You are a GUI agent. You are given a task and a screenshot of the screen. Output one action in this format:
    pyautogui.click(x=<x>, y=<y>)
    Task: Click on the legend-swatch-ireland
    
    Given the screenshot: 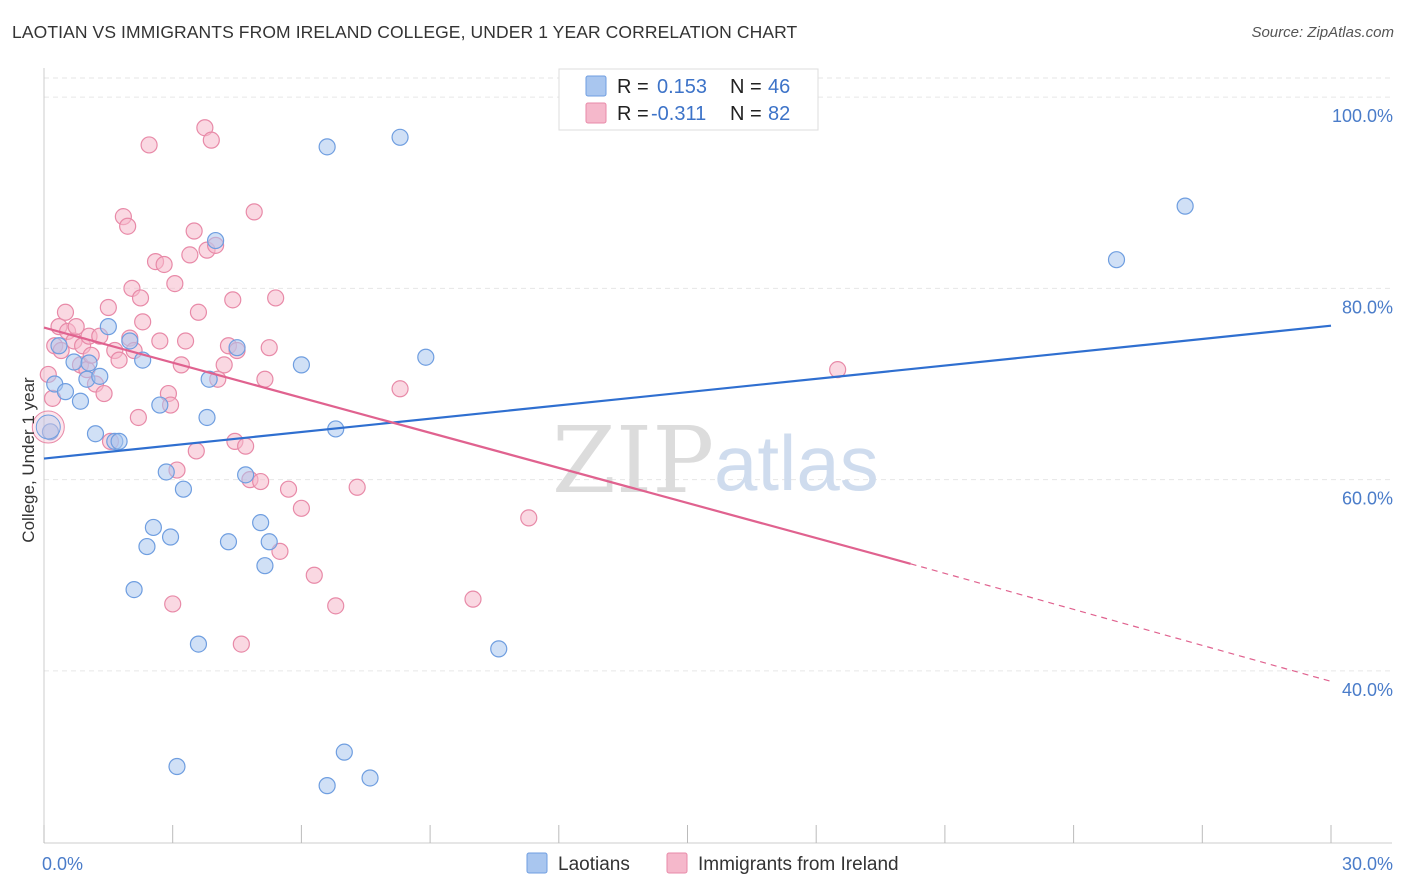 What is the action you would take?
    pyautogui.click(x=596, y=113)
    